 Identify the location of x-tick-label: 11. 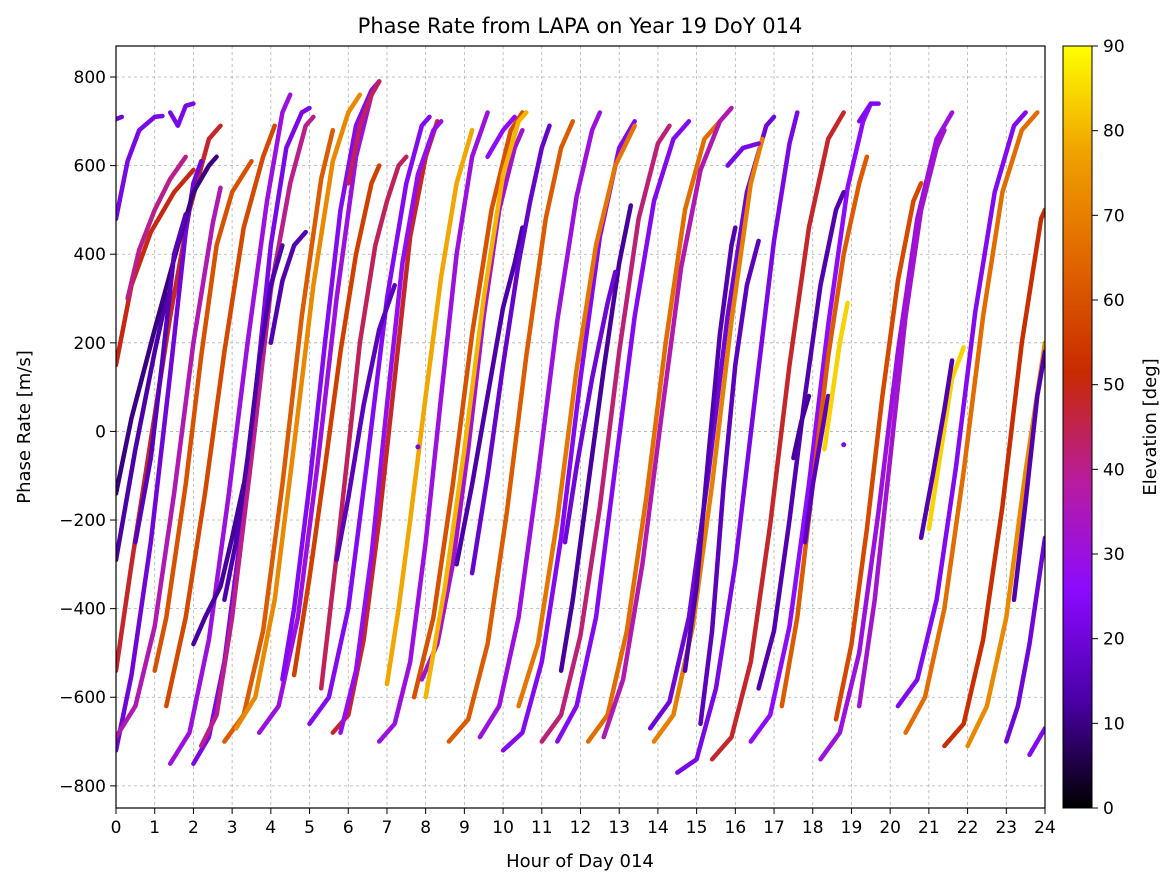
(542, 828).